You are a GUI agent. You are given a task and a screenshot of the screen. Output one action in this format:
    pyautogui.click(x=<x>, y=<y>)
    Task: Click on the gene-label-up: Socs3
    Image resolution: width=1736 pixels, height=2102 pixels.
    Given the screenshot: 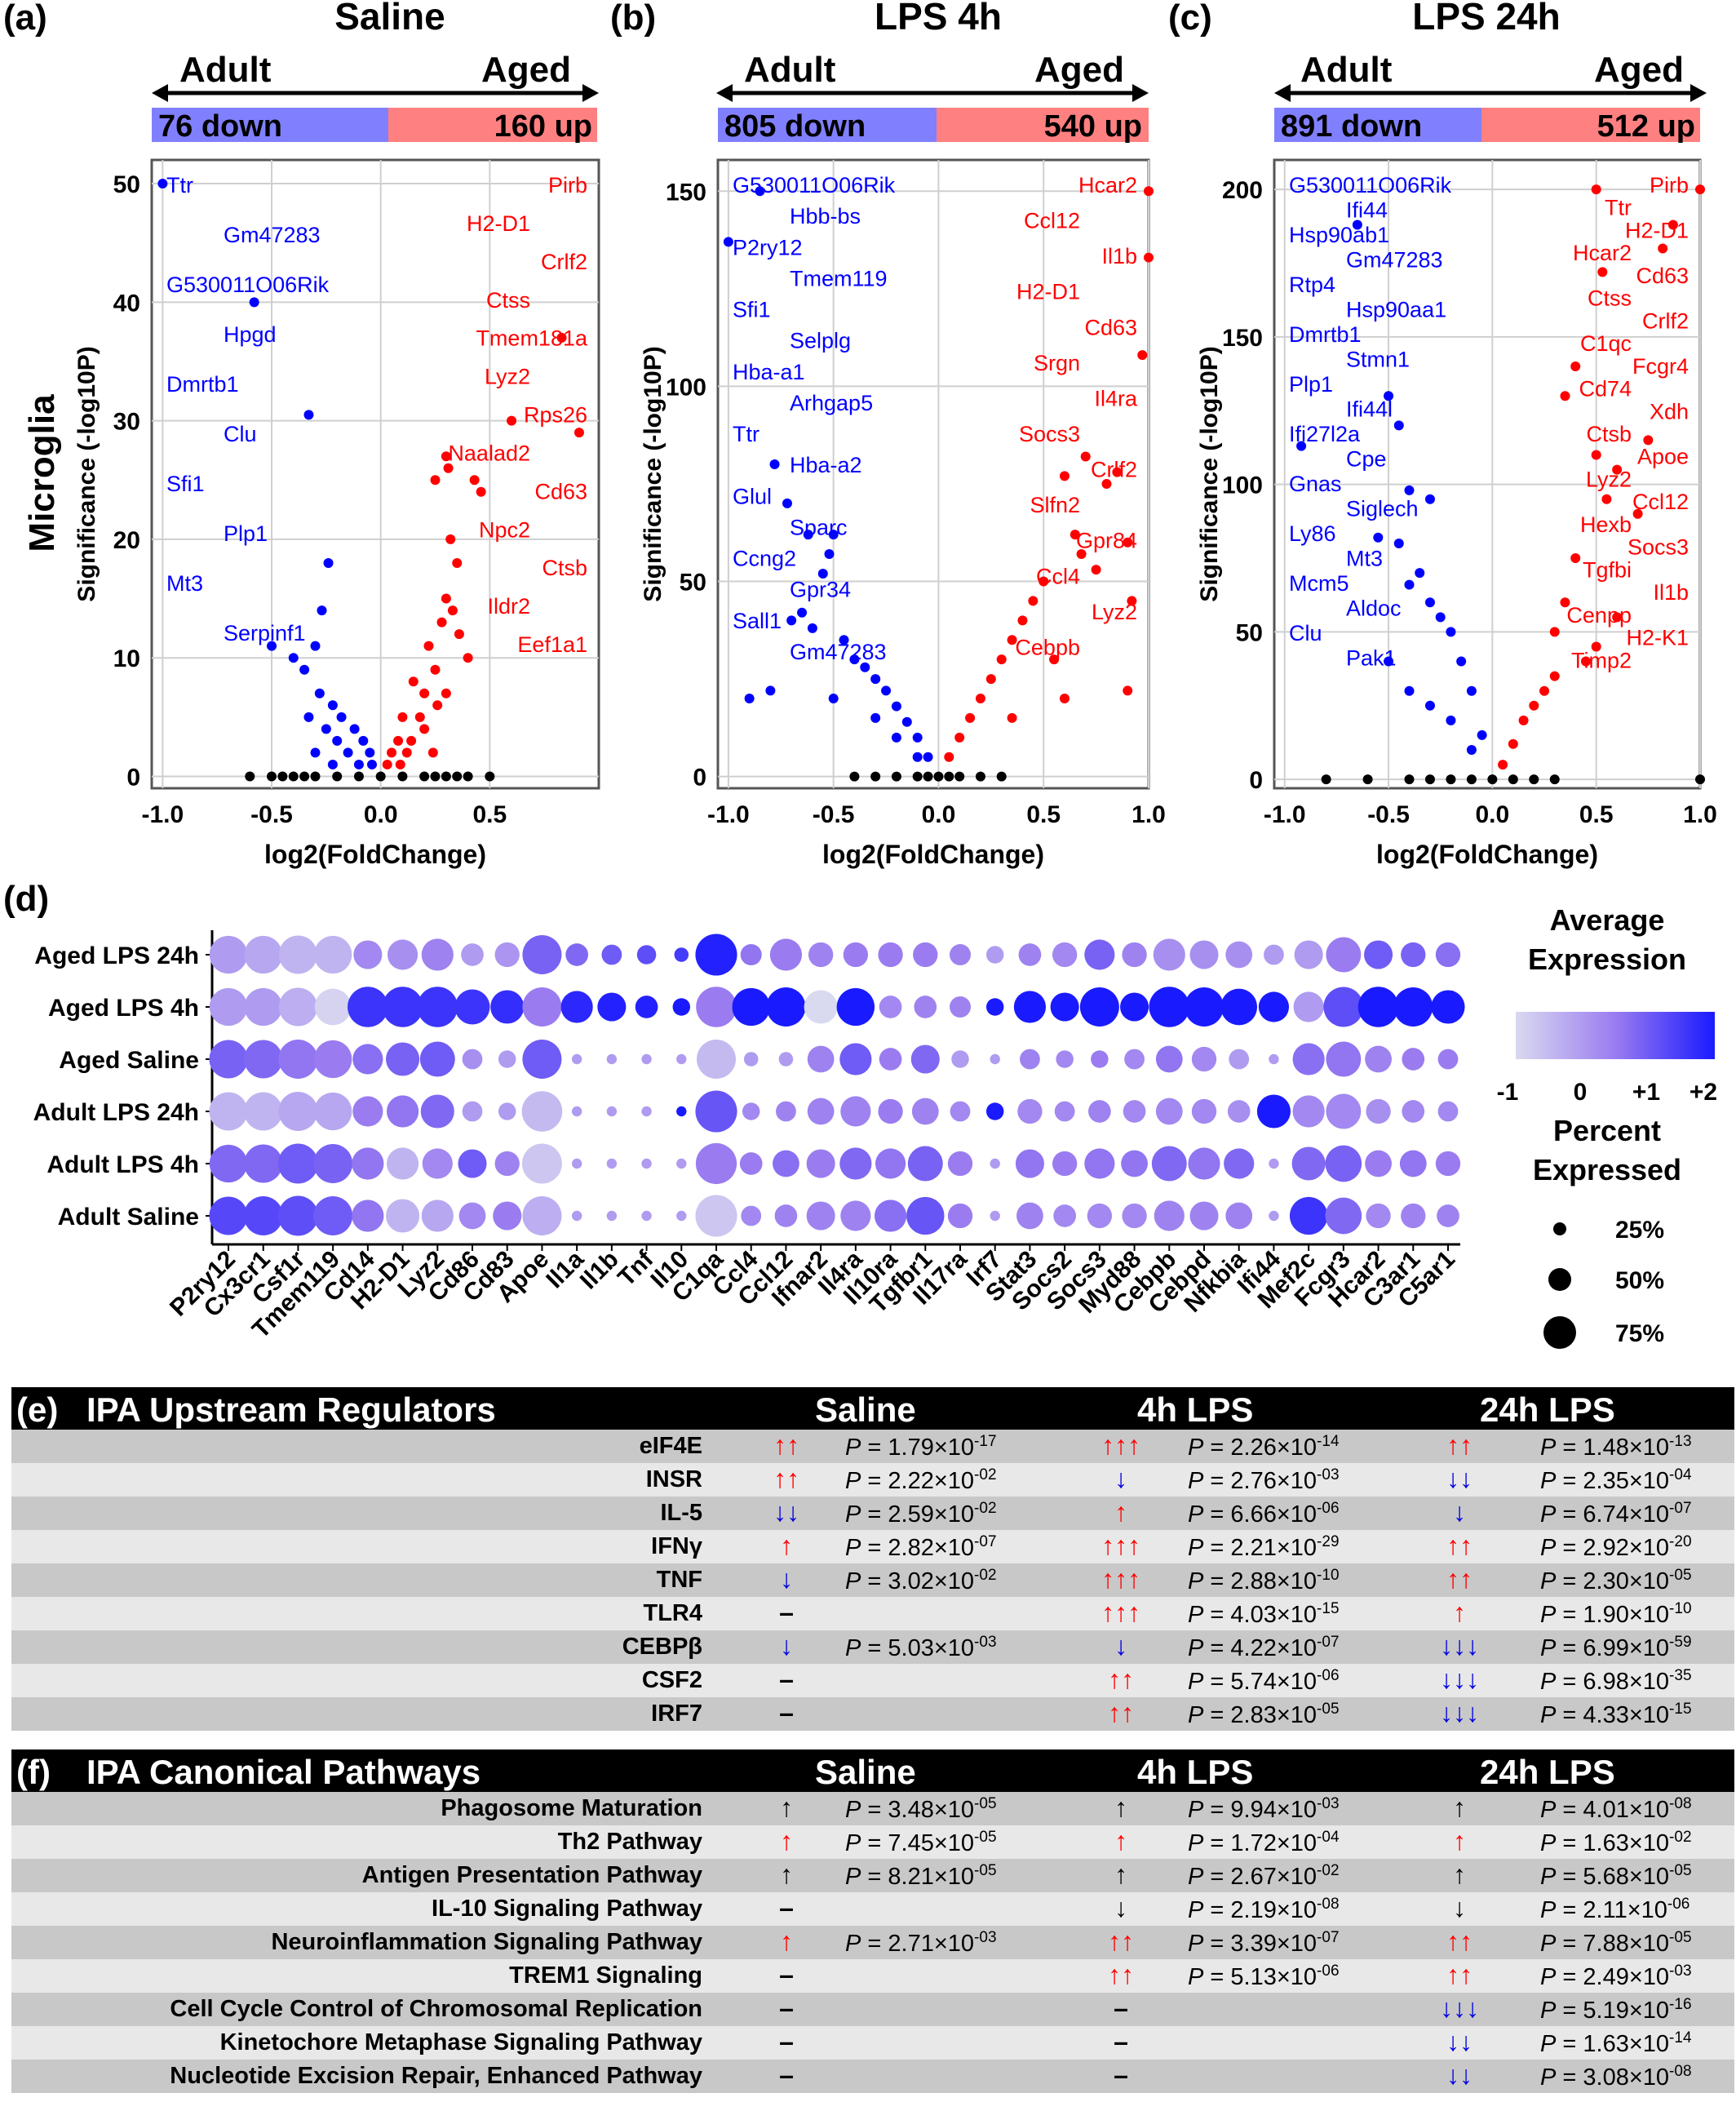 What is the action you would take?
    pyautogui.click(x=1049, y=434)
    